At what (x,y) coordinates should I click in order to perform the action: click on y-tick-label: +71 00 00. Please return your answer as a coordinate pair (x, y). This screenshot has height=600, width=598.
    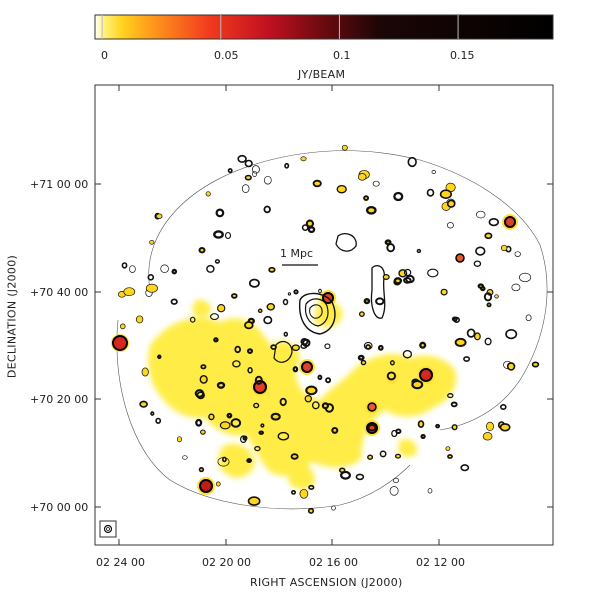
    Looking at the image, I should click on (59, 184).